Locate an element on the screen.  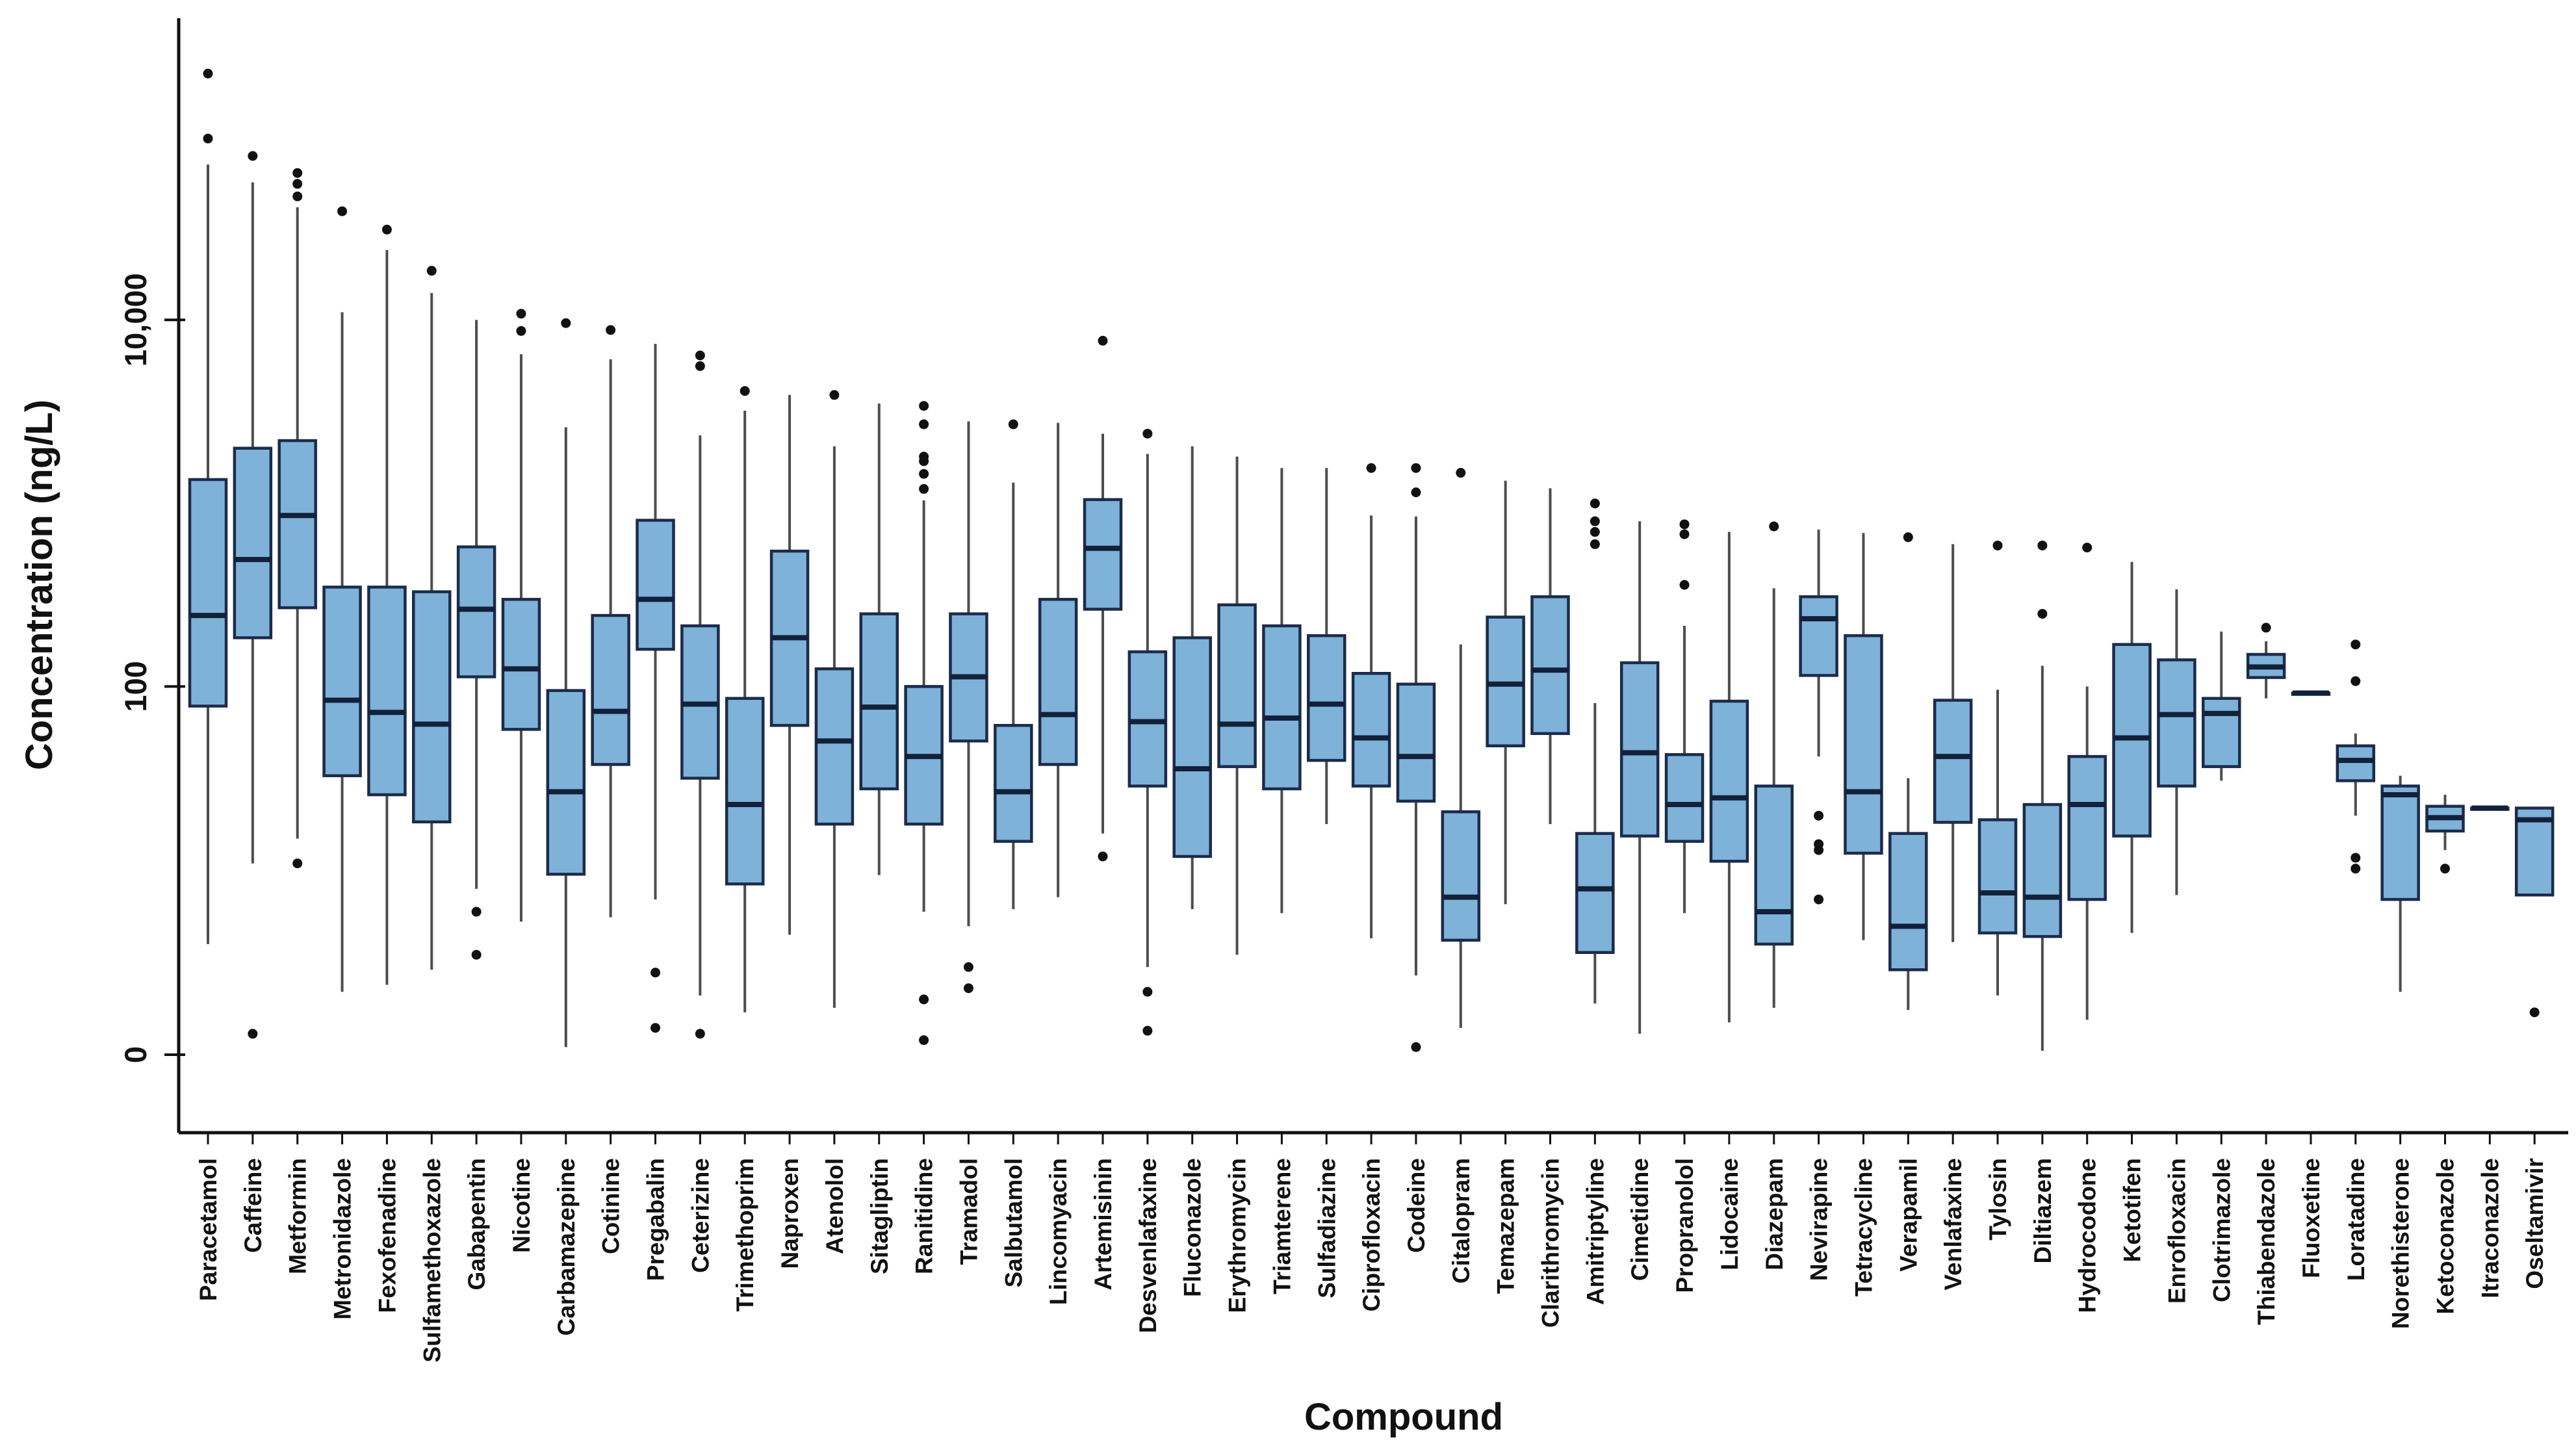
boxplot-atenolol is located at coordinates (835, 699).